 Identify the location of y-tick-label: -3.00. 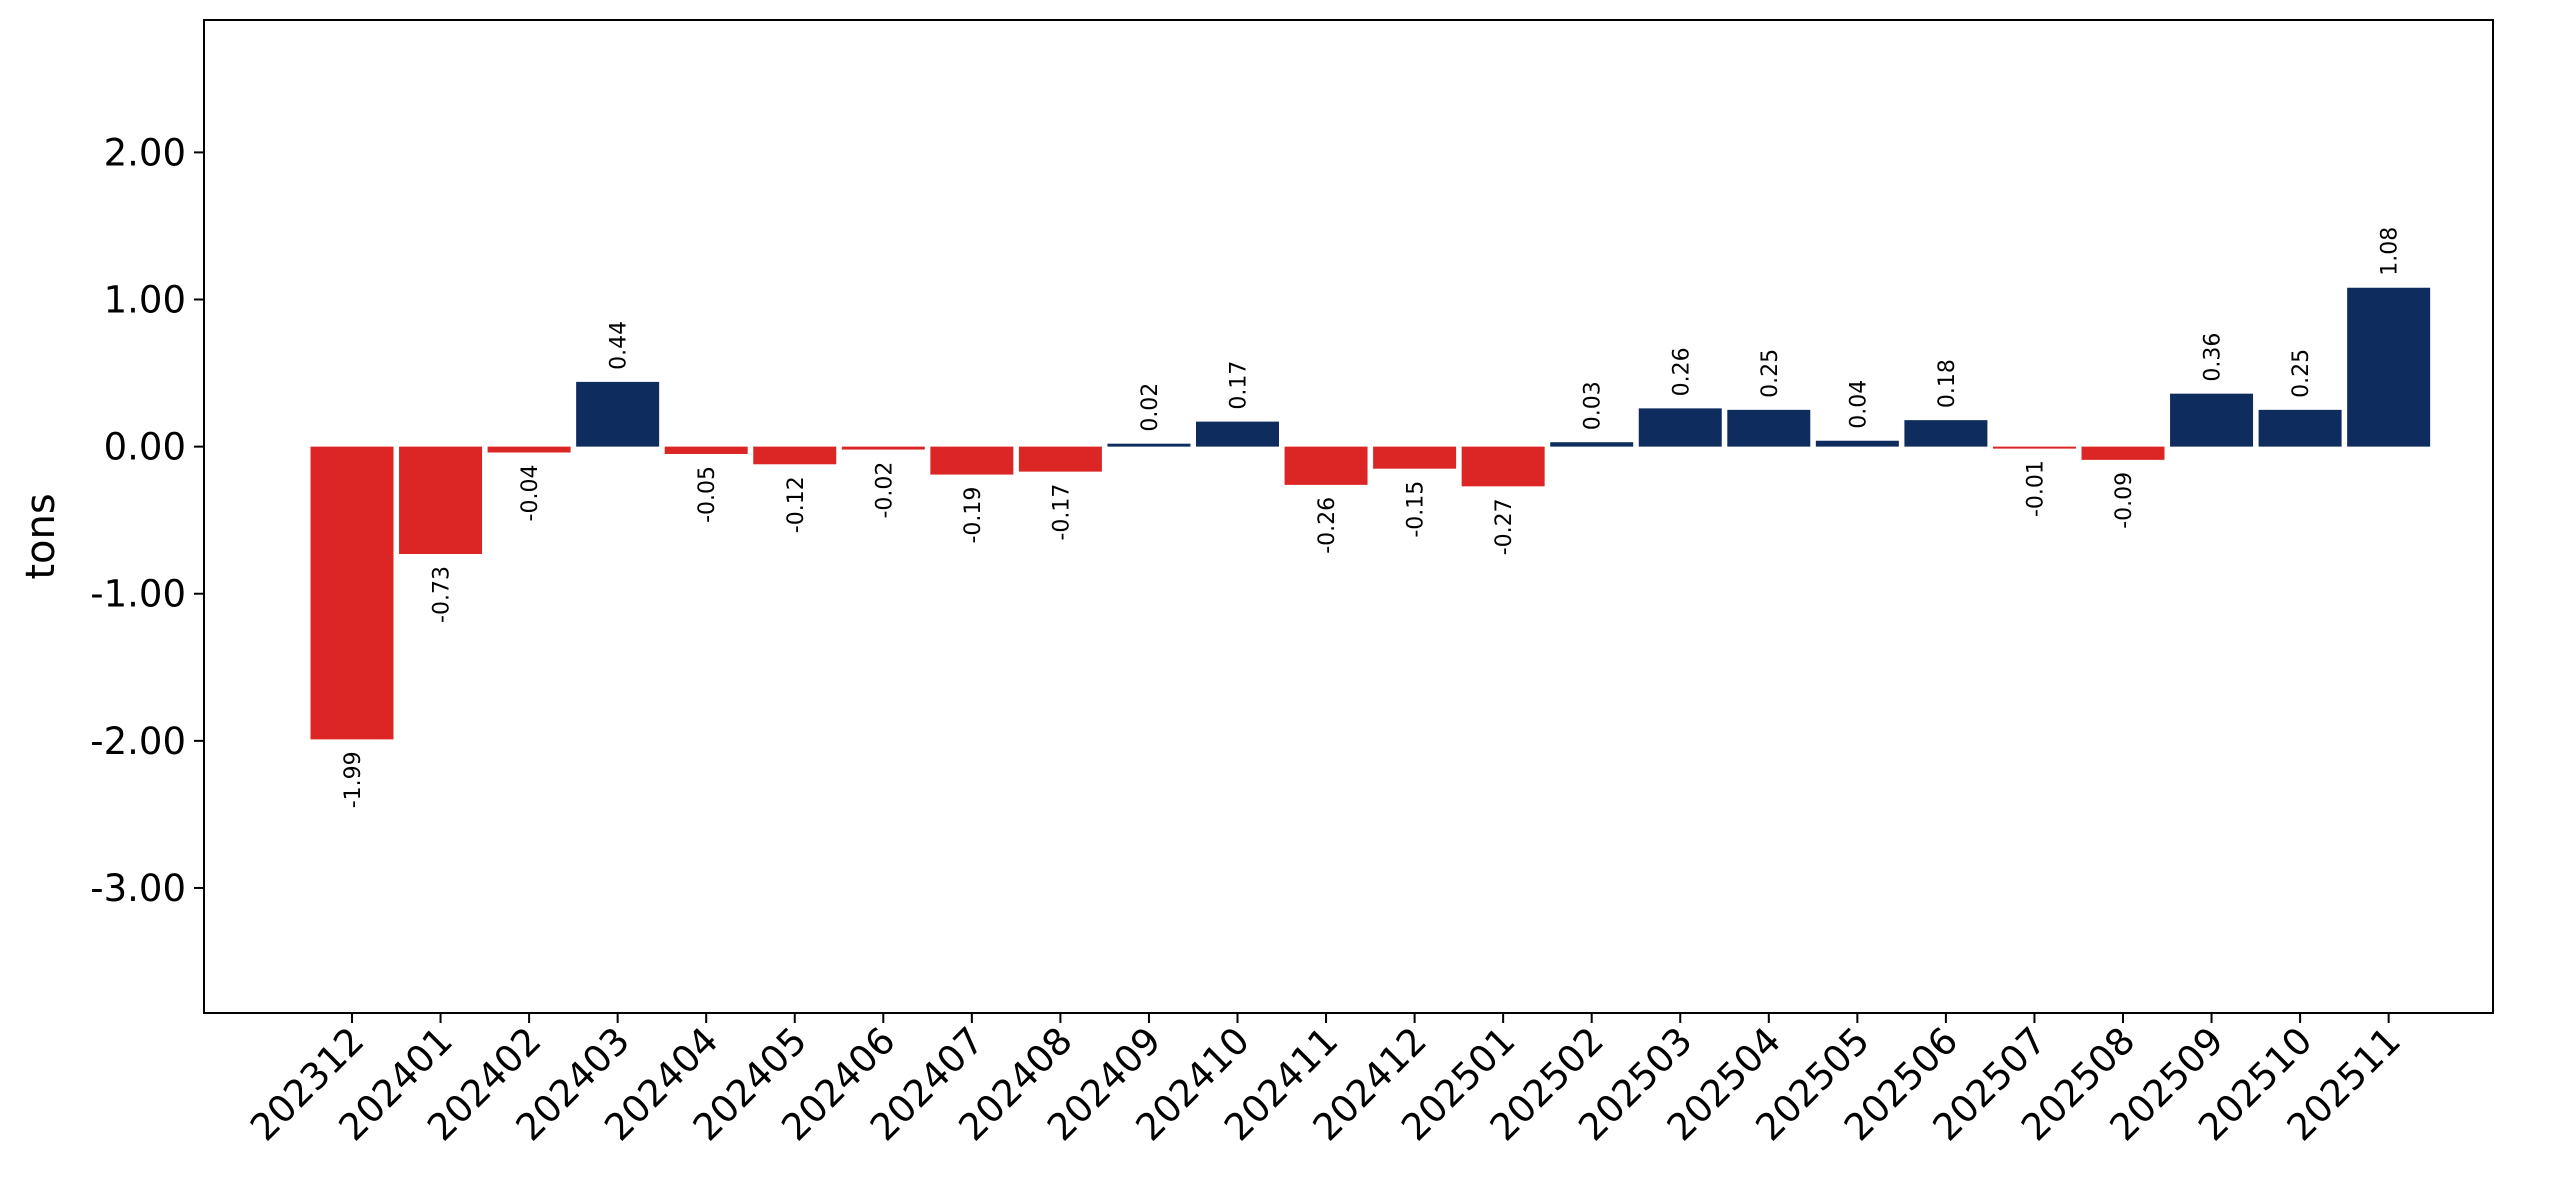
(138, 888).